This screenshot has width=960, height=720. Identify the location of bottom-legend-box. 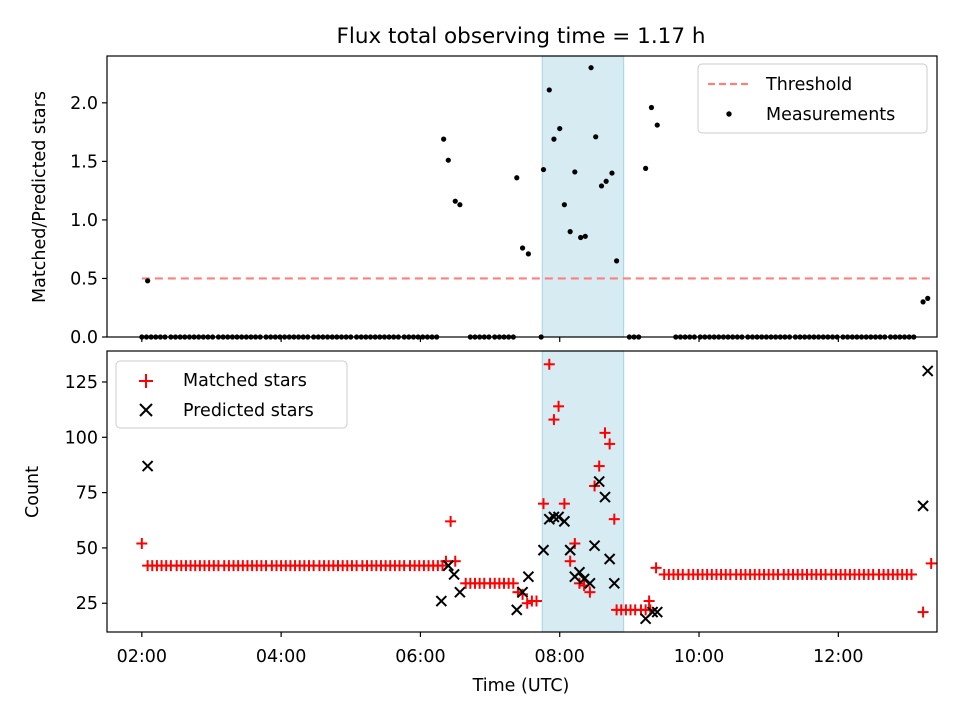
(231, 394).